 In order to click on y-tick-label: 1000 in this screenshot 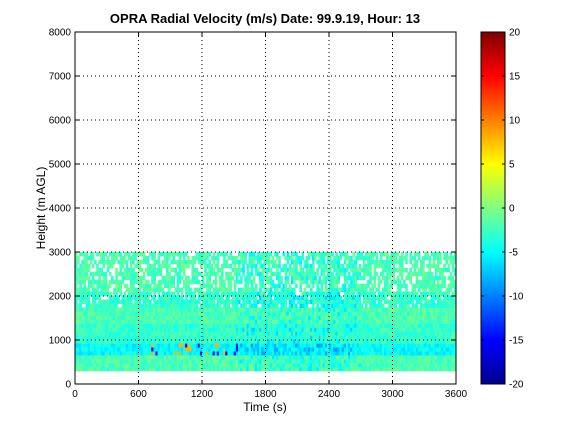, I will do `click(60, 341)`.